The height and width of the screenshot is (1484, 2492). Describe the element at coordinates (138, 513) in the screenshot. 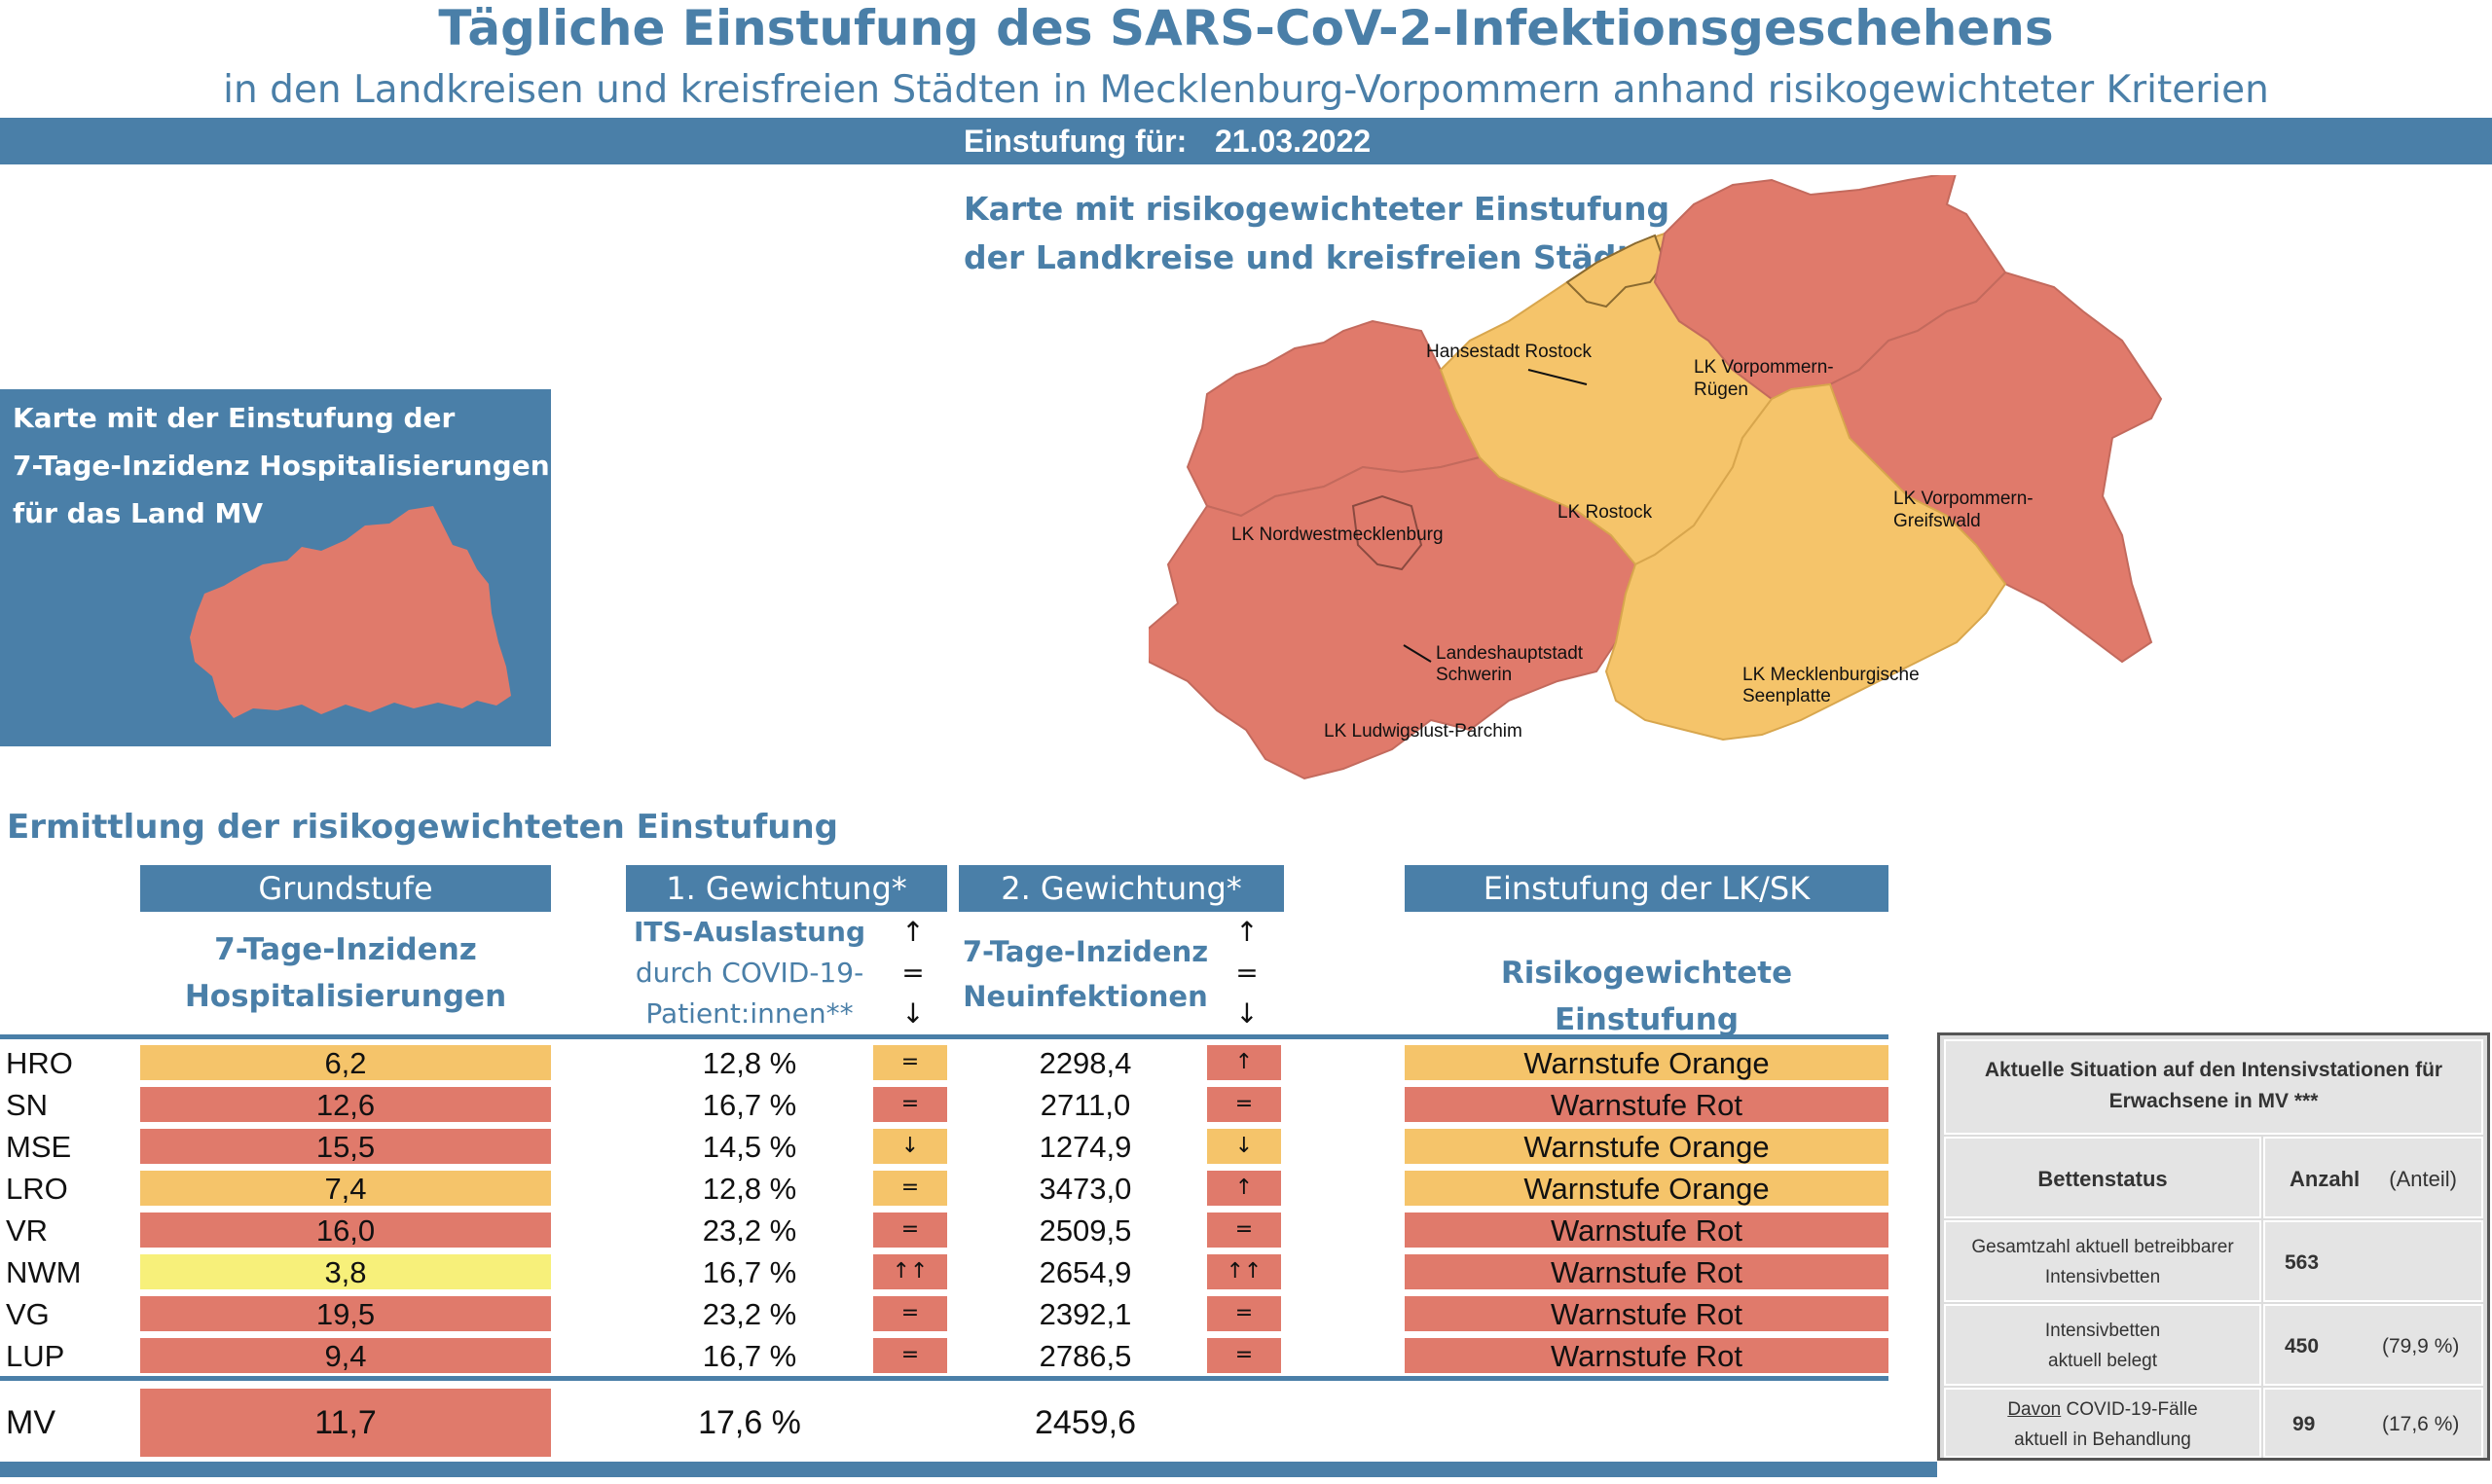

I see `mv-box-line3: für das Land MV` at that location.